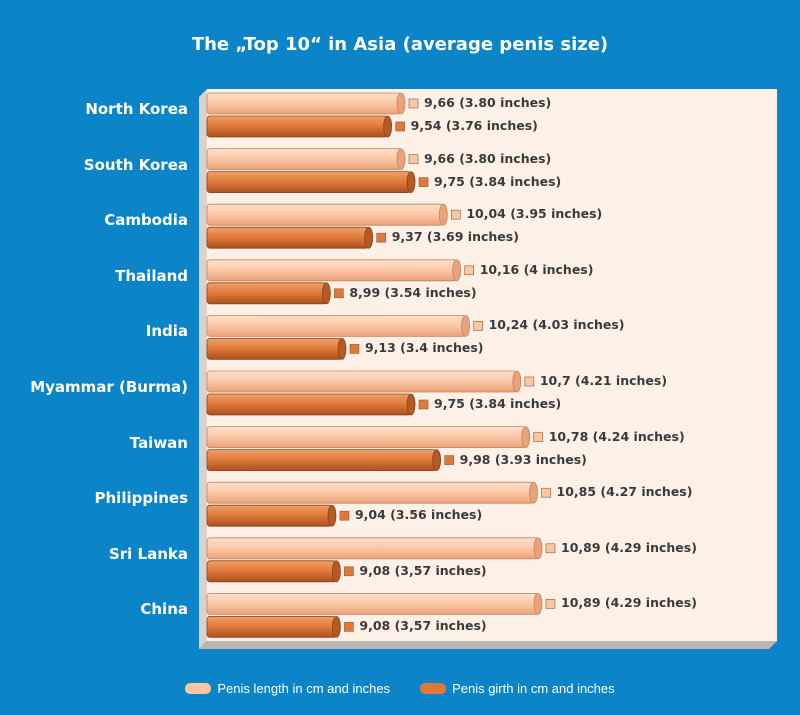  I want to click on data-label-girth: 9,98 (3.93 inches), so click(523, 459).